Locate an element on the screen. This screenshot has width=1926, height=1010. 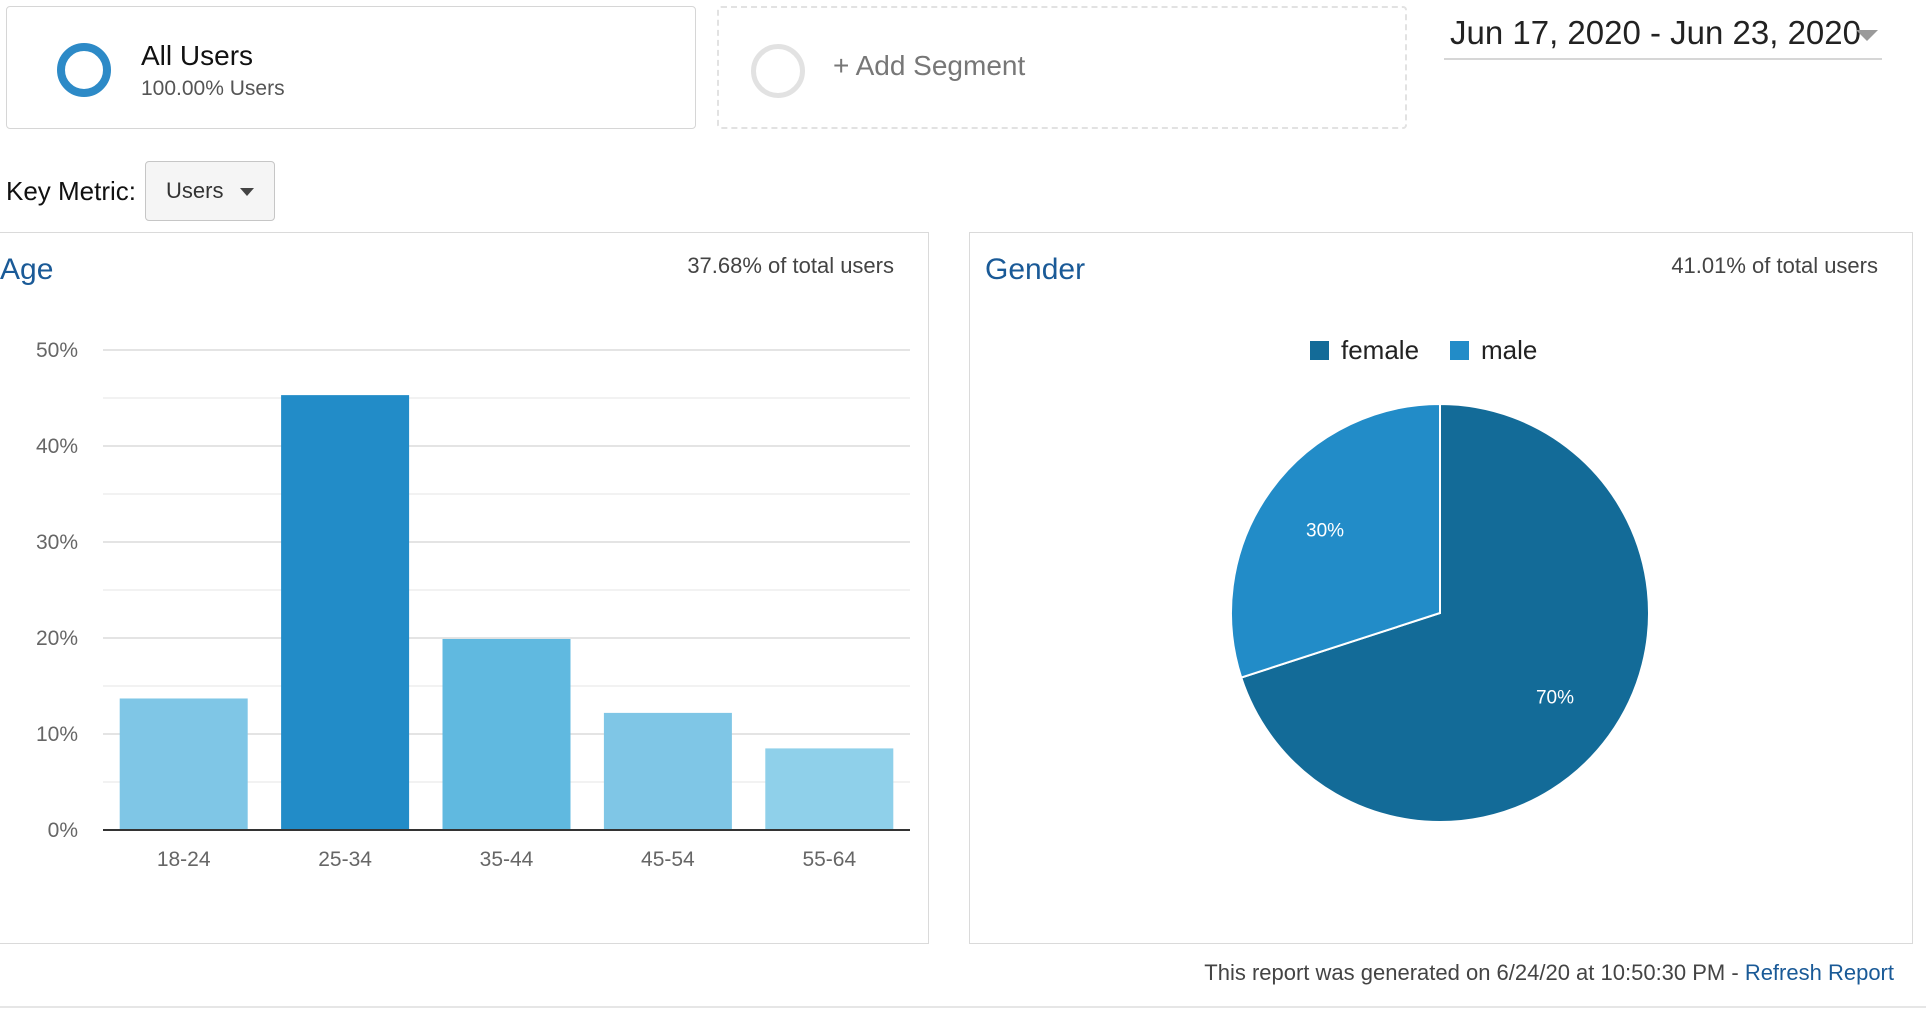
pie-slice-male is located at coordinates (1335, 540).